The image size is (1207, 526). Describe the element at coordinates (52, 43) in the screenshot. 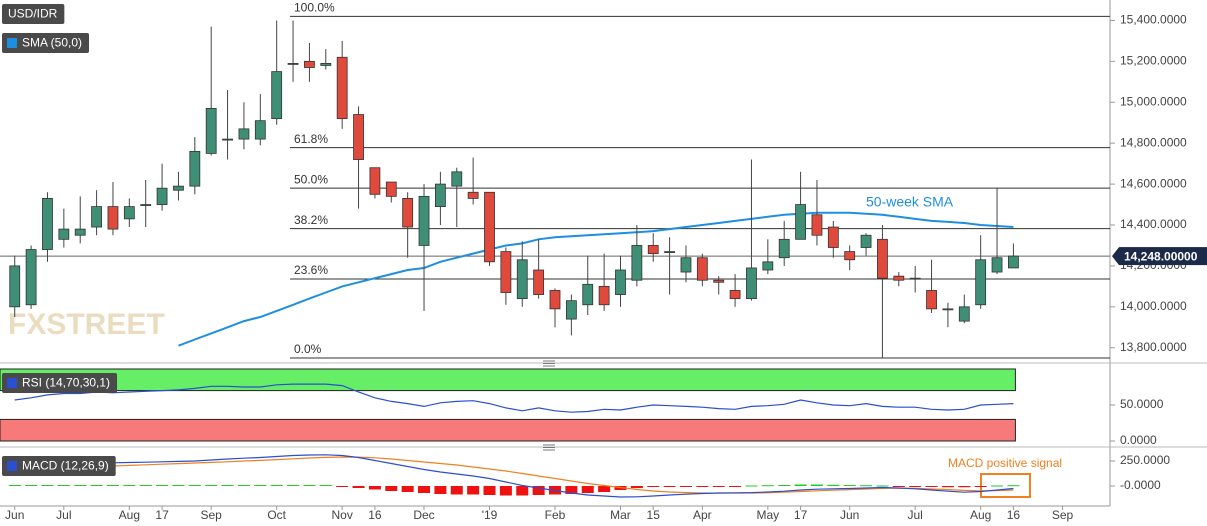

I see `legend-label: SMA (50,0)` at that location.